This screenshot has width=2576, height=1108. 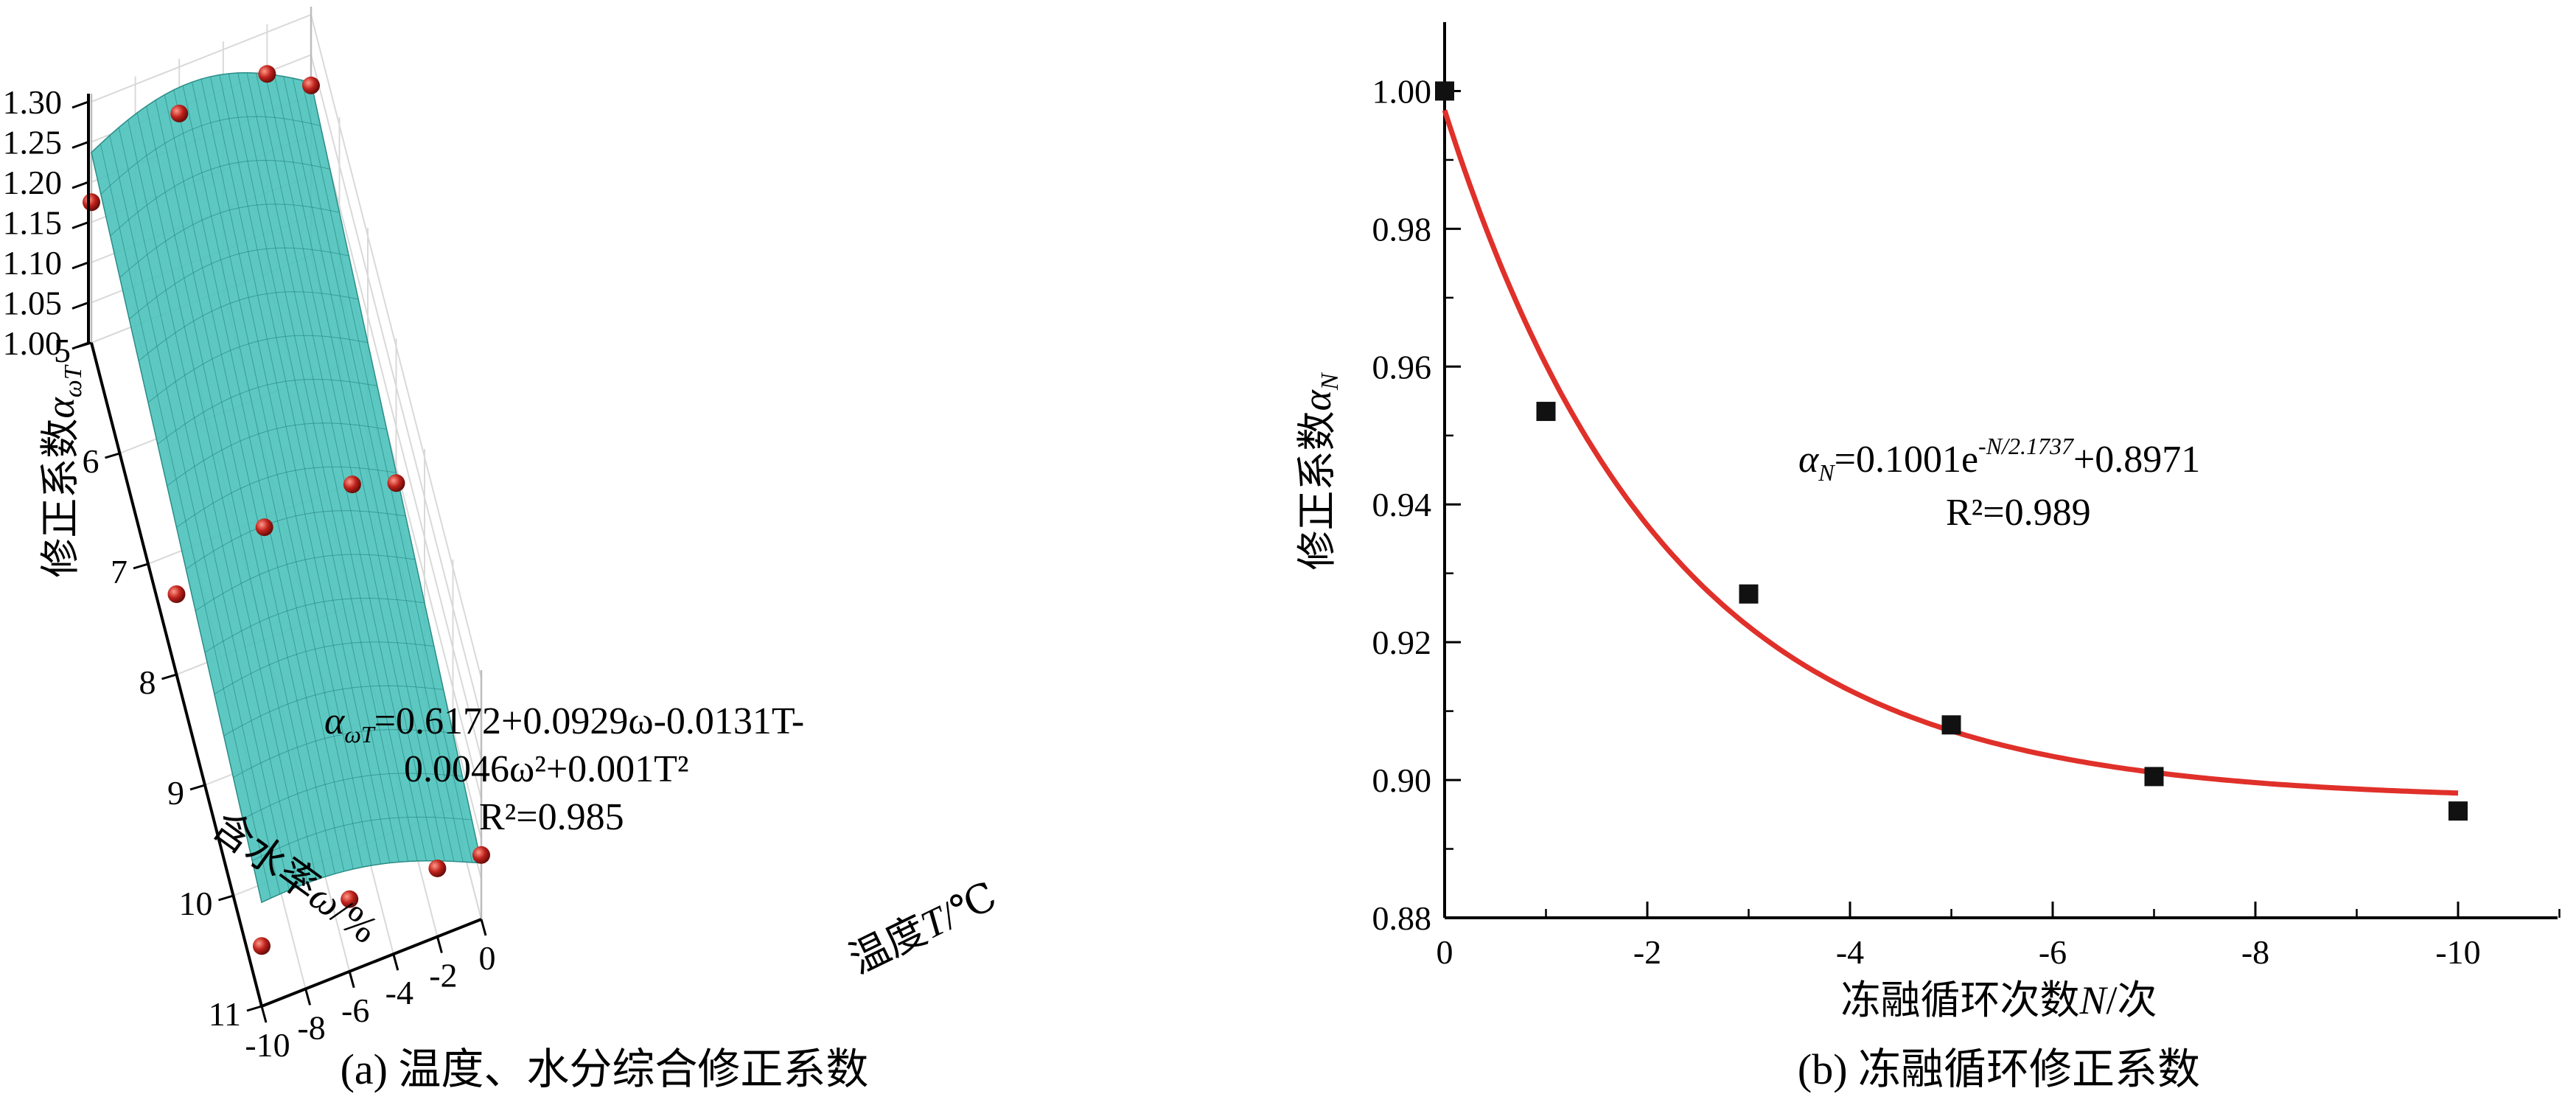 What do you see at coordinates (605, 1069) in the screenshot?
I see `panel-a-caption: (a) 温度、水分综合修正系数` at bounding box center [605, 1069].